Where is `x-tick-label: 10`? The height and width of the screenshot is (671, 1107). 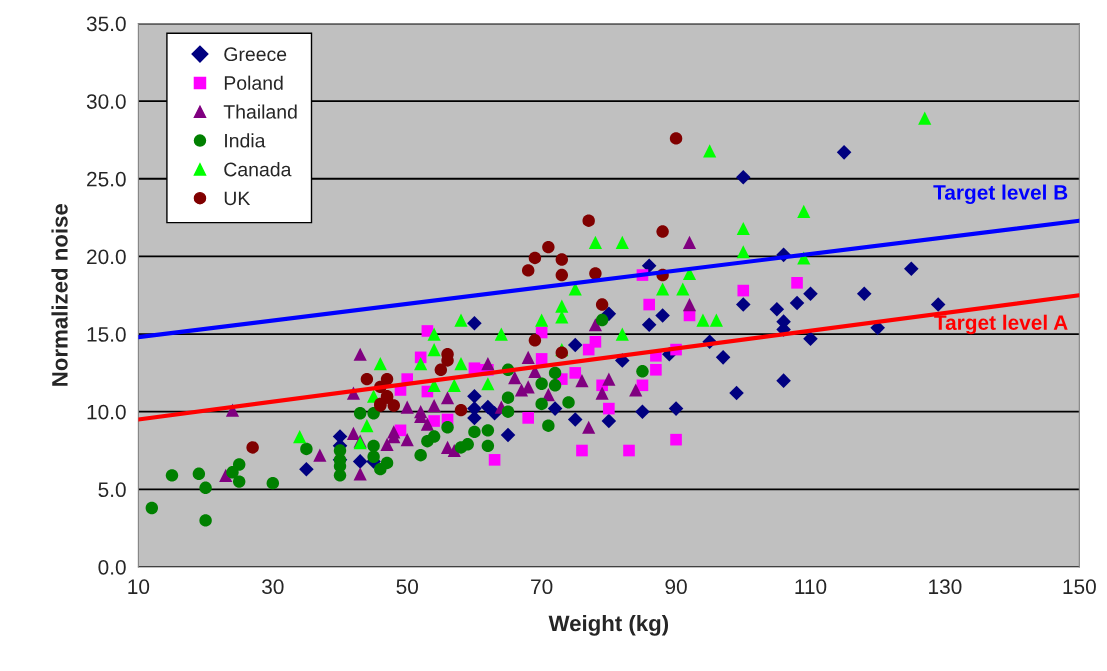
x-tick-label: 10 is located at coordinates (139, 587).